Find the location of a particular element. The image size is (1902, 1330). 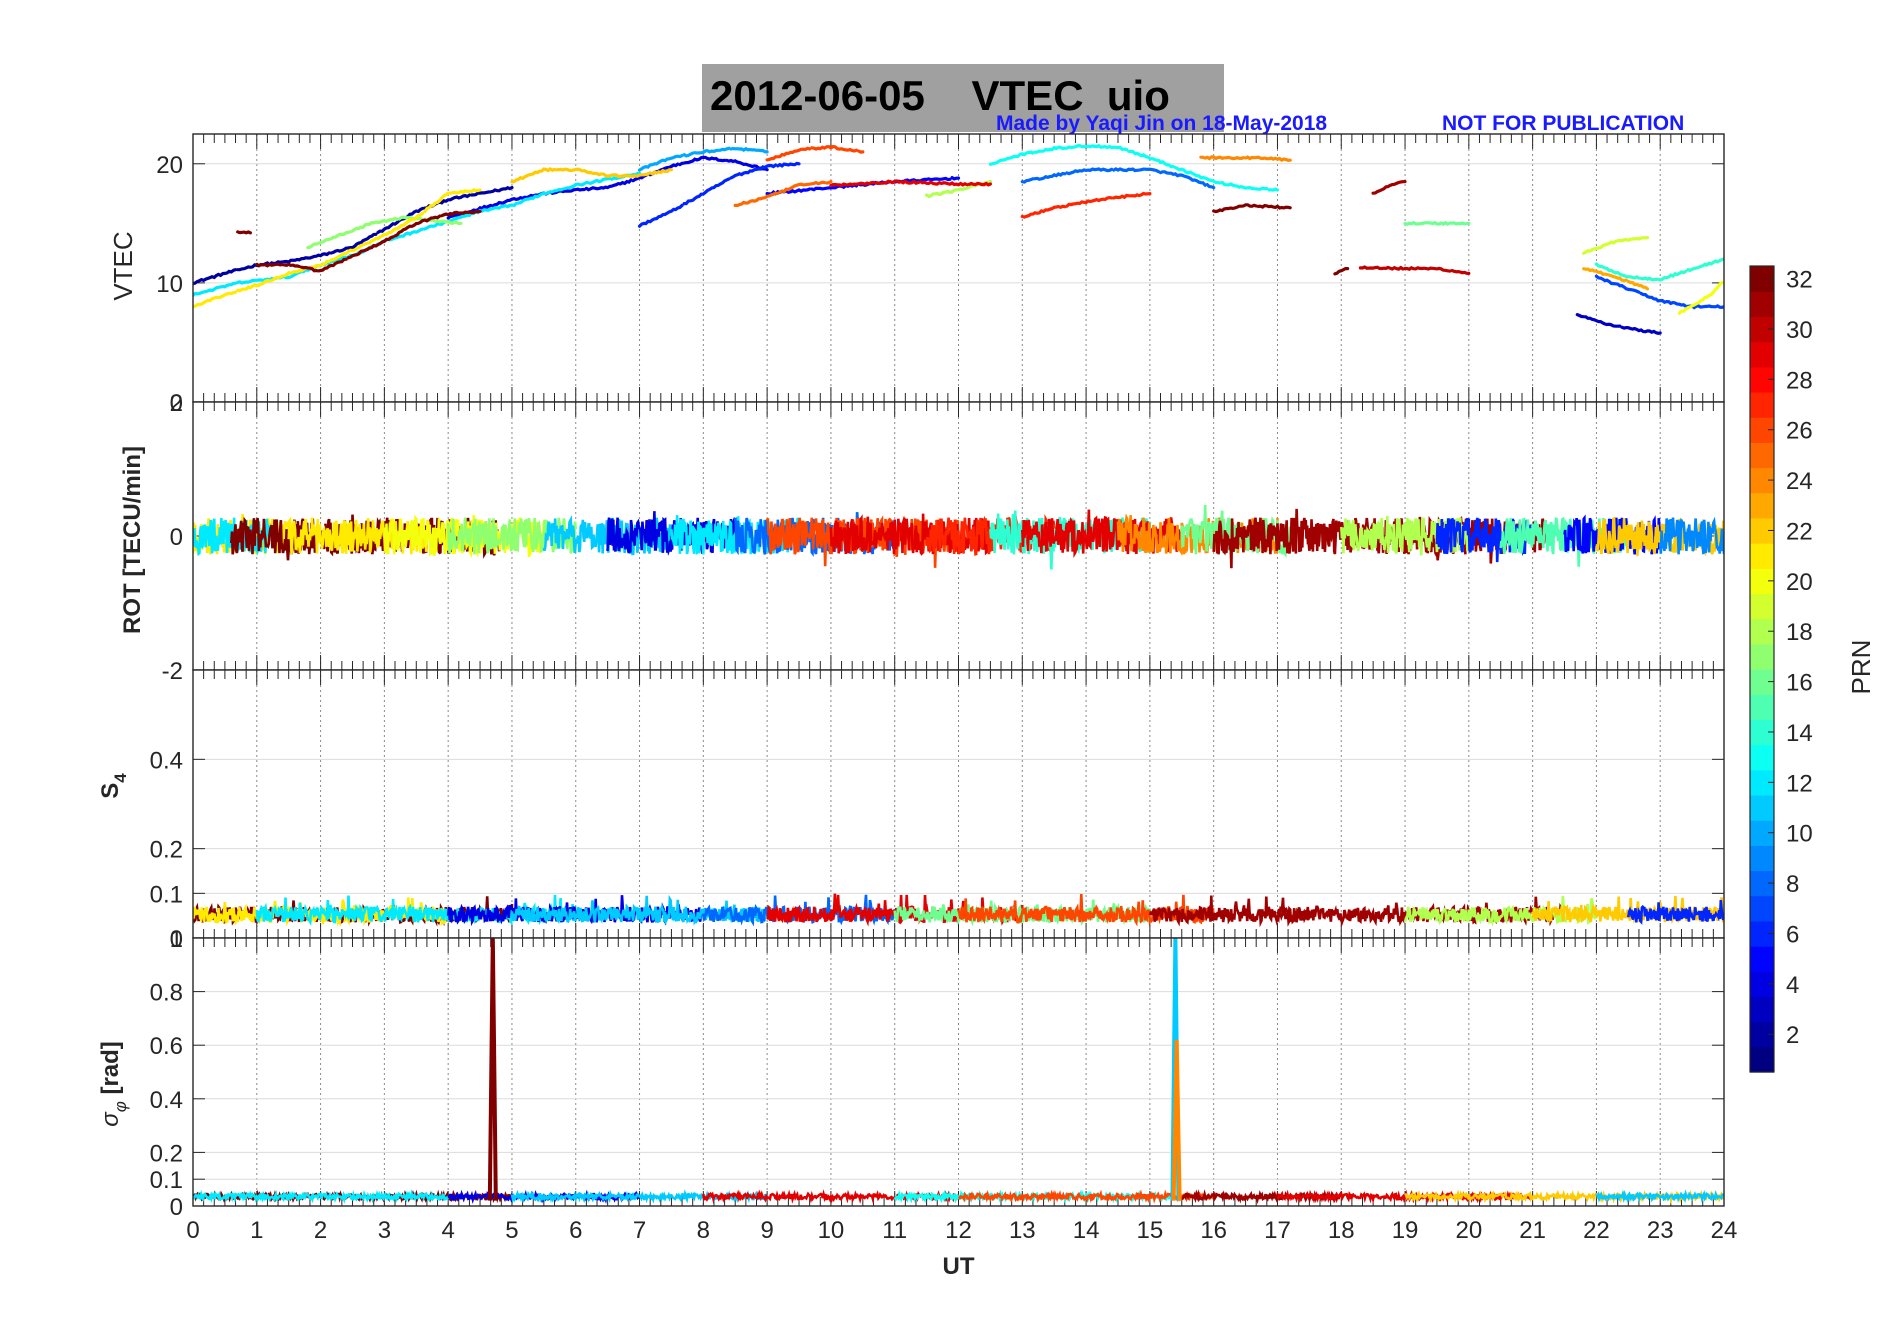

colorbar-tick-label: 14 is located at coordinates (1799, 733).